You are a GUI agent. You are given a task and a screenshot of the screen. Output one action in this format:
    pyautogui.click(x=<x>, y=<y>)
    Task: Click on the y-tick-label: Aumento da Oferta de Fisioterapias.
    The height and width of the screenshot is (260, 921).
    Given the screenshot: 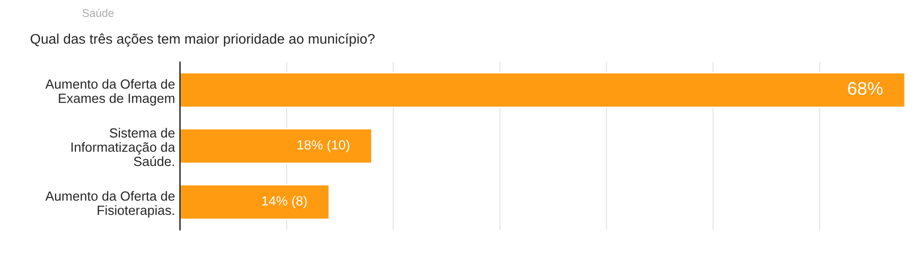 What is the action you would take?
    pyautogui.click(x=110, y=204)
    